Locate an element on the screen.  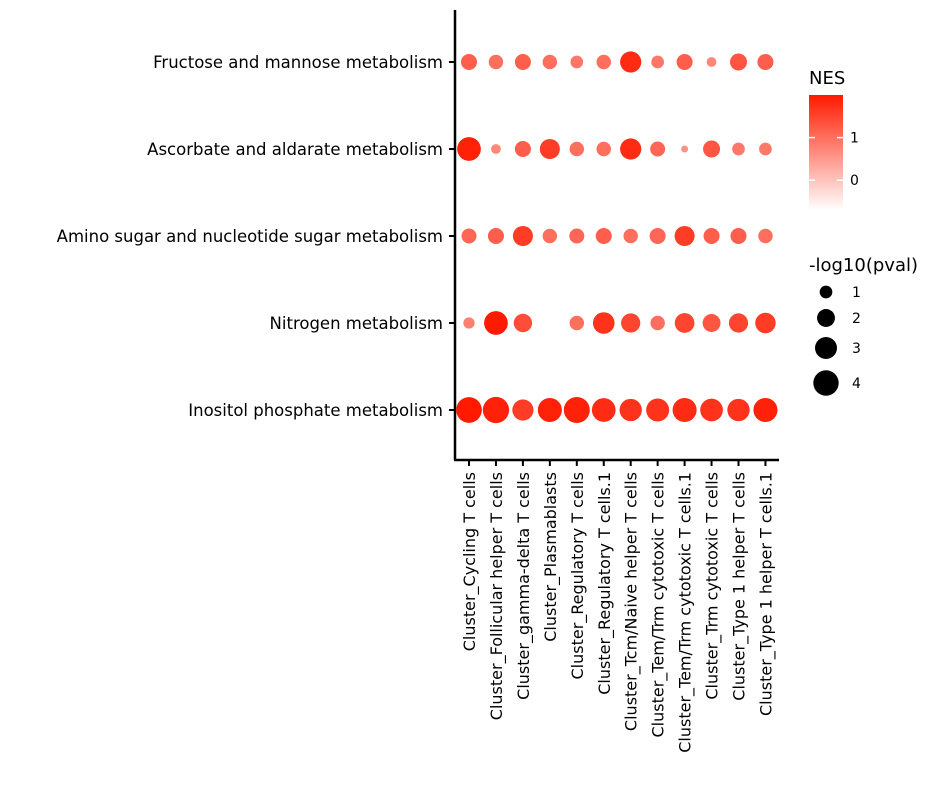
x-tick-label: Cluster_Regulatory T cells.1 is located at coordinates (605, 583).